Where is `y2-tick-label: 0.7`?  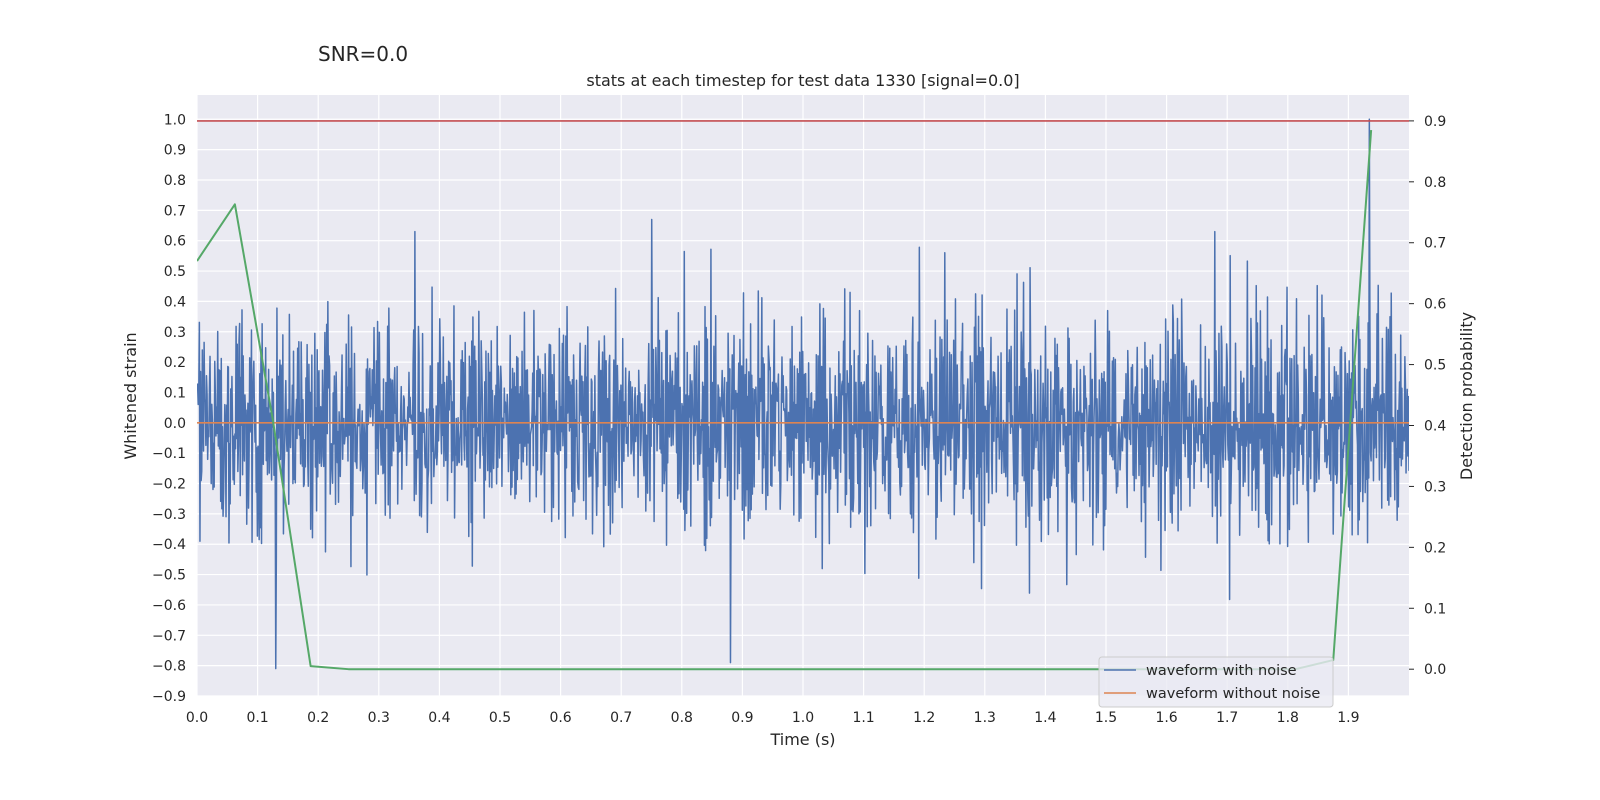 y2-tick-label: 0.7 is located at coordinates (1435, 244).